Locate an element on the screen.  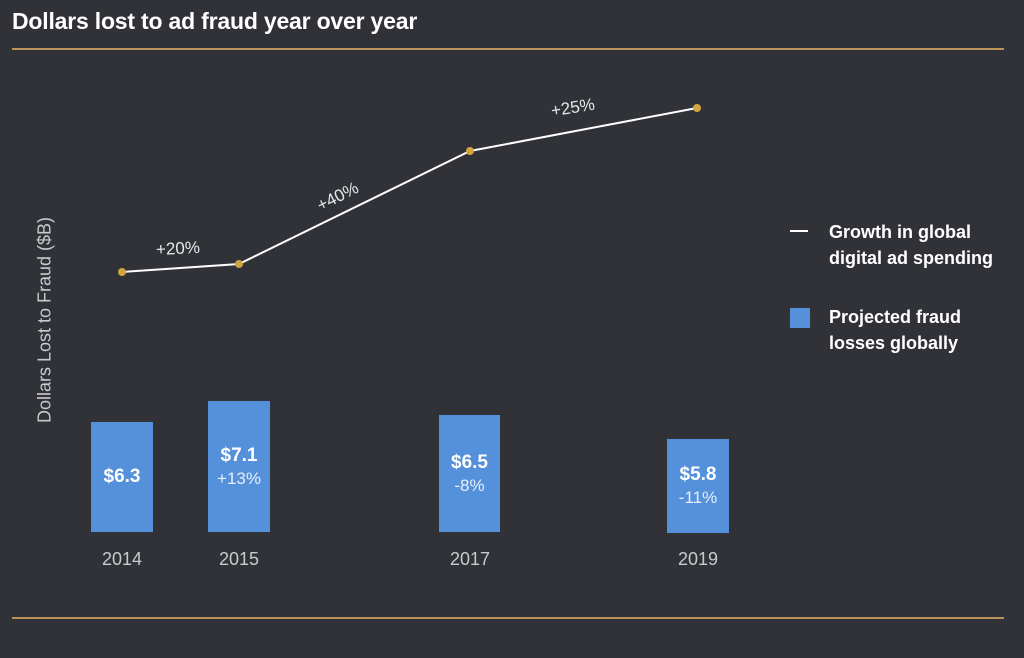
legend-bar-text-2: losses globally is located at coordinates (894, 343).